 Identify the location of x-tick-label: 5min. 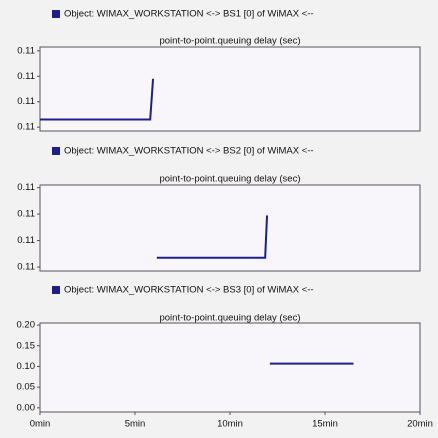
(135, 424).